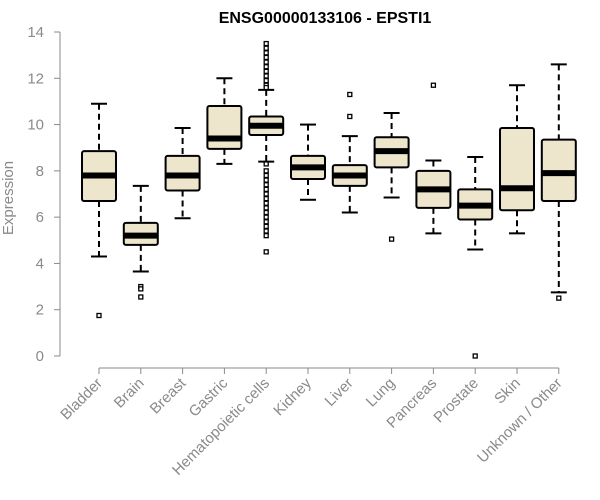 The image size is (600, 500). I want to click on box-prostate, so click(475, 257).